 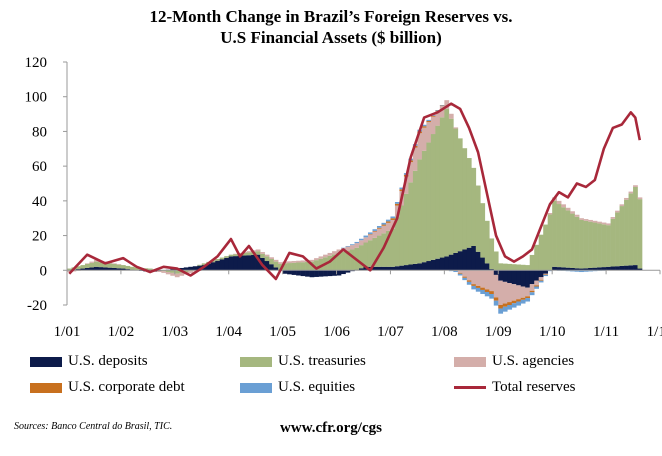 What do you see at coordinates (534, 387) in the screenshot?
I see `legend-label-total-reserves: Total reserves` at bounding box center [534, 387].